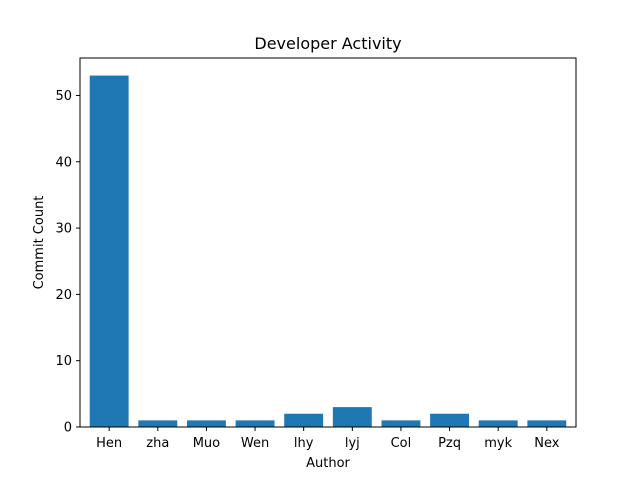 This screenshot has width=640, height=480. Describe the element at coordinates (109, 443) in the screenshot. I see `x-tick-label: Hen` at that location.